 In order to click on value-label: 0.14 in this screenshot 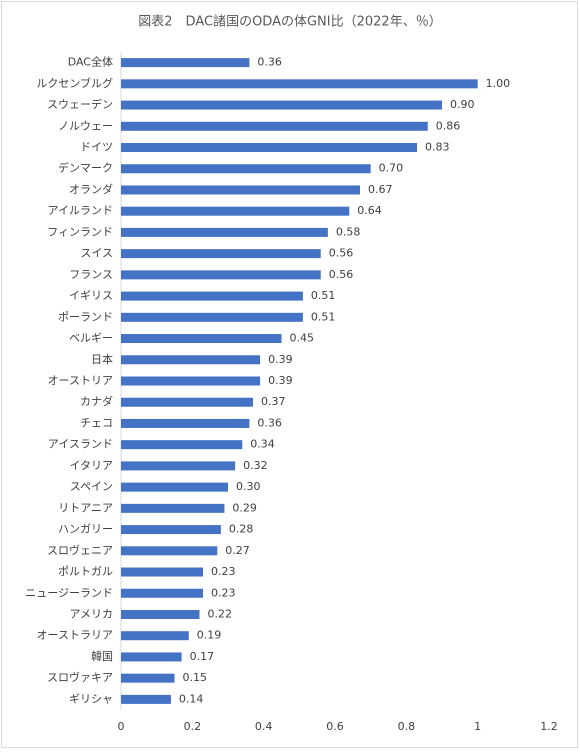, I will do `click(191, 698)`.